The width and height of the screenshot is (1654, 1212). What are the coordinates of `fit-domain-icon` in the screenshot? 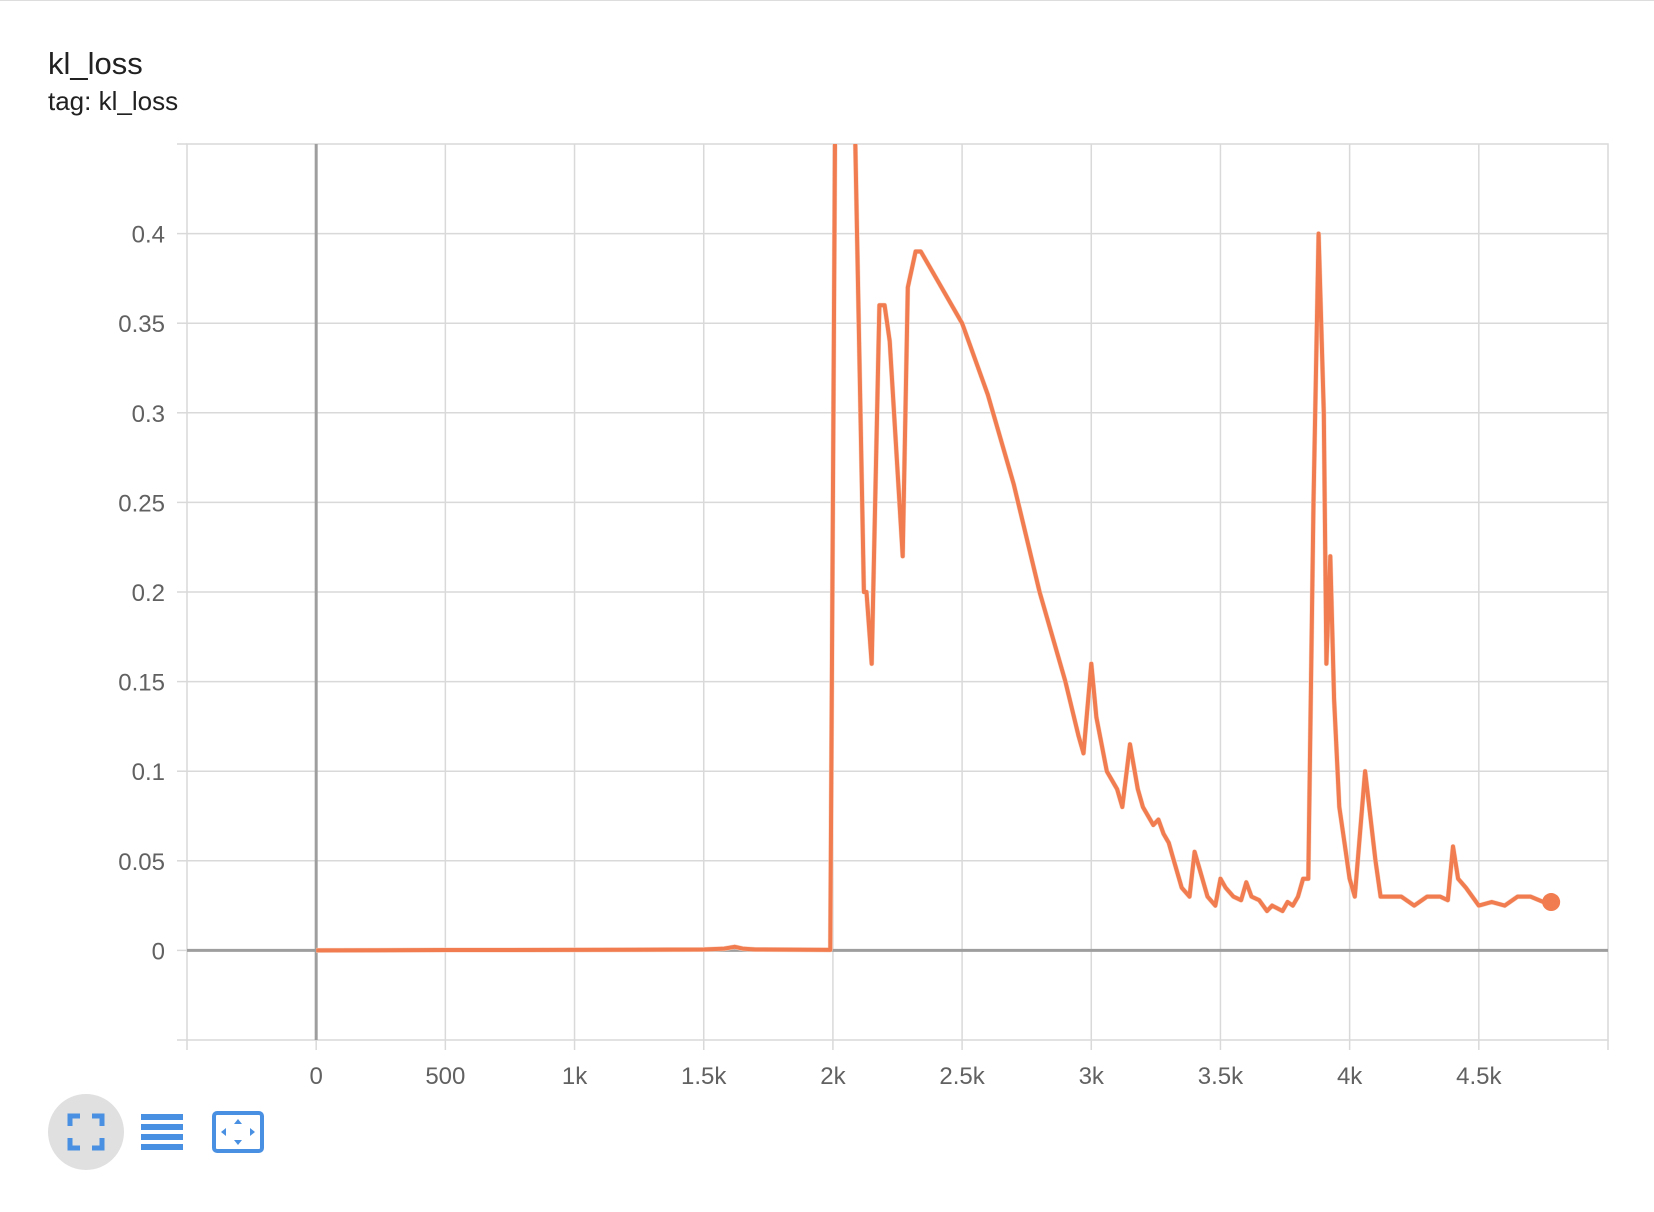 It's located at (238, 1132).